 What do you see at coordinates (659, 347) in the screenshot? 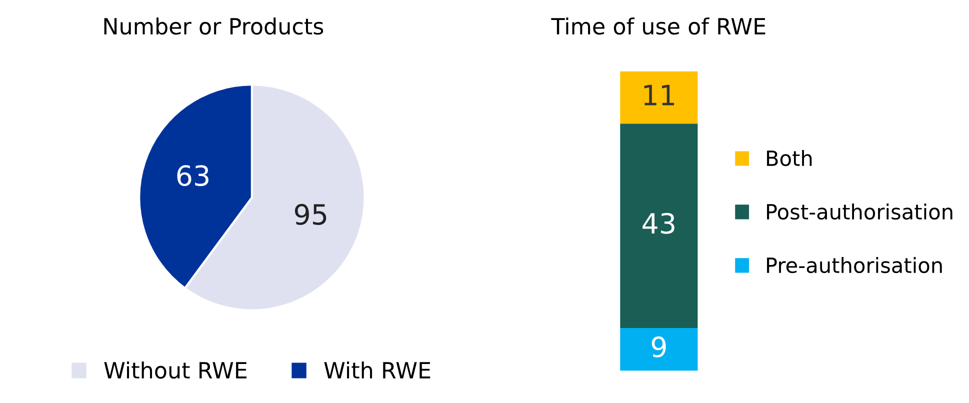
I see `data-label: 9` at bounding box center [659, 347].